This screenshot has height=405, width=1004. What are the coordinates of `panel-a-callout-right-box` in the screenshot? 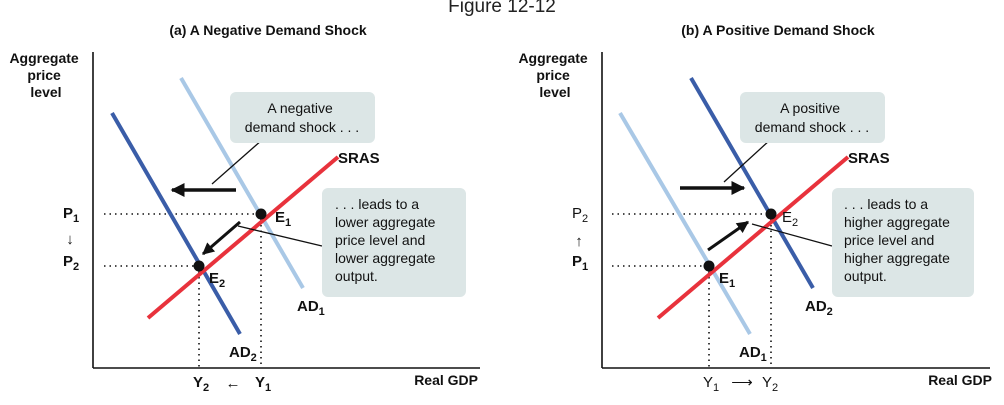 It's located at (394, 242).